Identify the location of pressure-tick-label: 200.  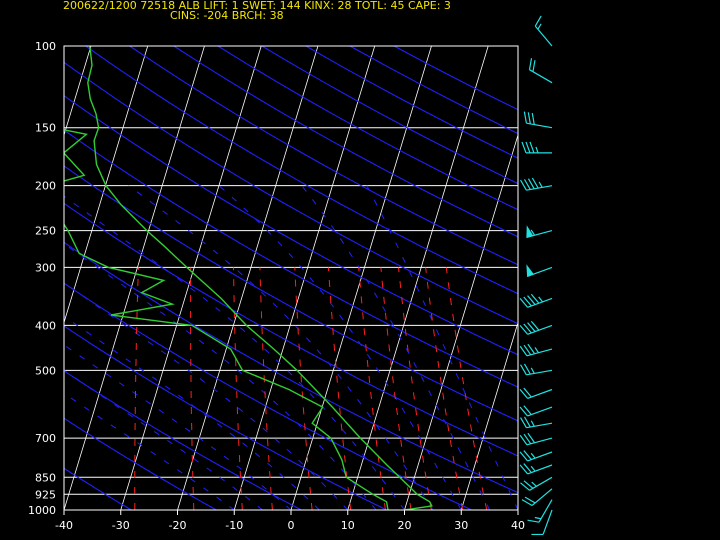
(45, 186).